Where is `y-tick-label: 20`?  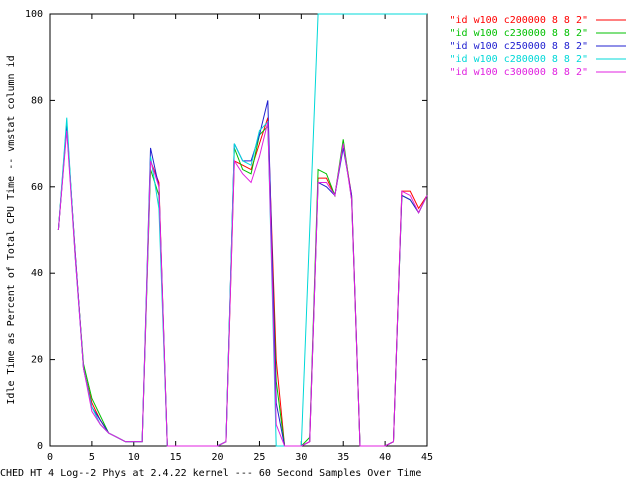
y-tick-label: 20 is located at coordinates (37, 360).